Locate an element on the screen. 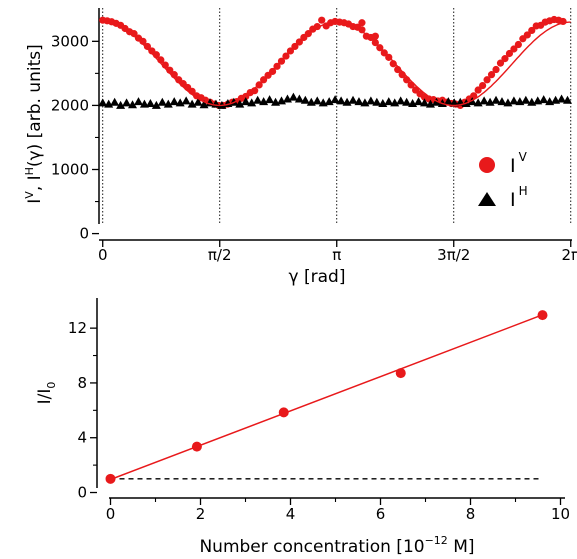  bottom-x-tick-label: 6 is located at coordinates (381, 514).